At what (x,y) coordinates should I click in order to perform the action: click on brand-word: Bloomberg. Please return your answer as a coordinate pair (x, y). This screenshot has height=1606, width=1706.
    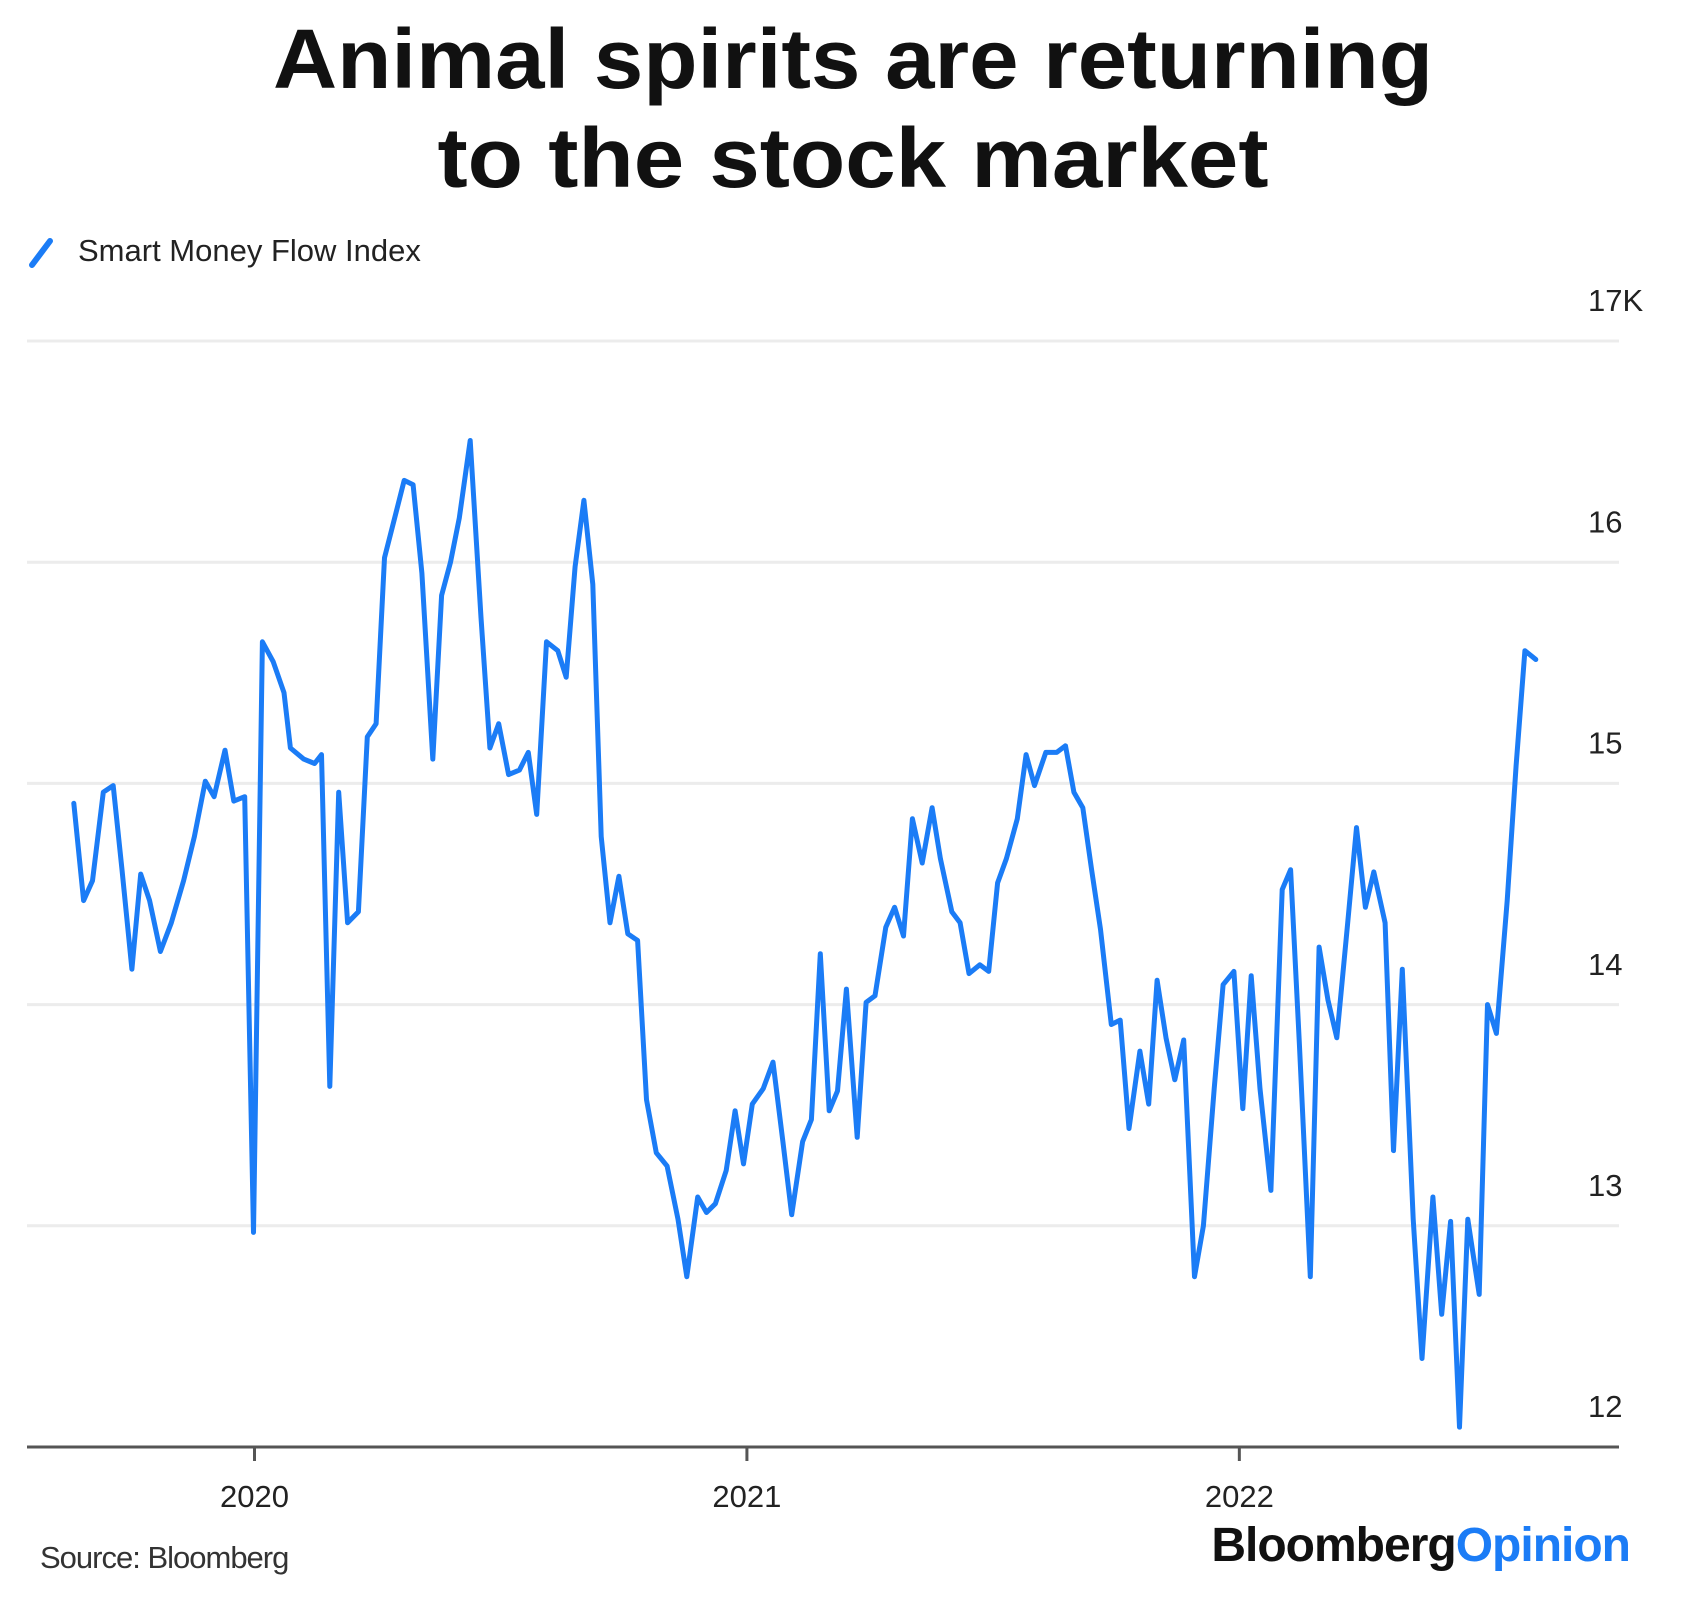
    Looking at the image, I should click on (1333, 1545).